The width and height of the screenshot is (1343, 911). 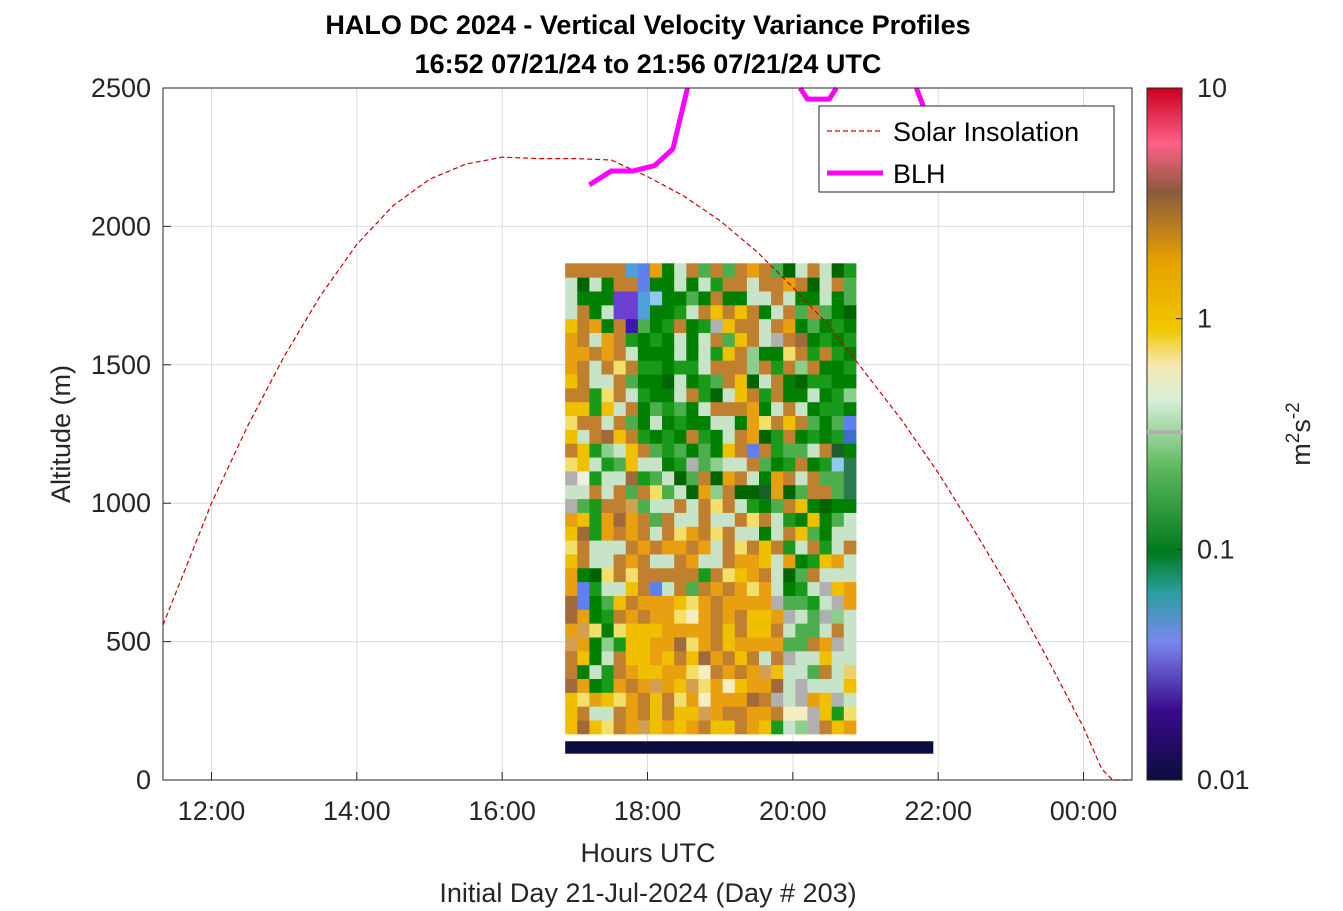 I want to click on colorbar-tick-label-3: 10, so click(x=1212, y=88).